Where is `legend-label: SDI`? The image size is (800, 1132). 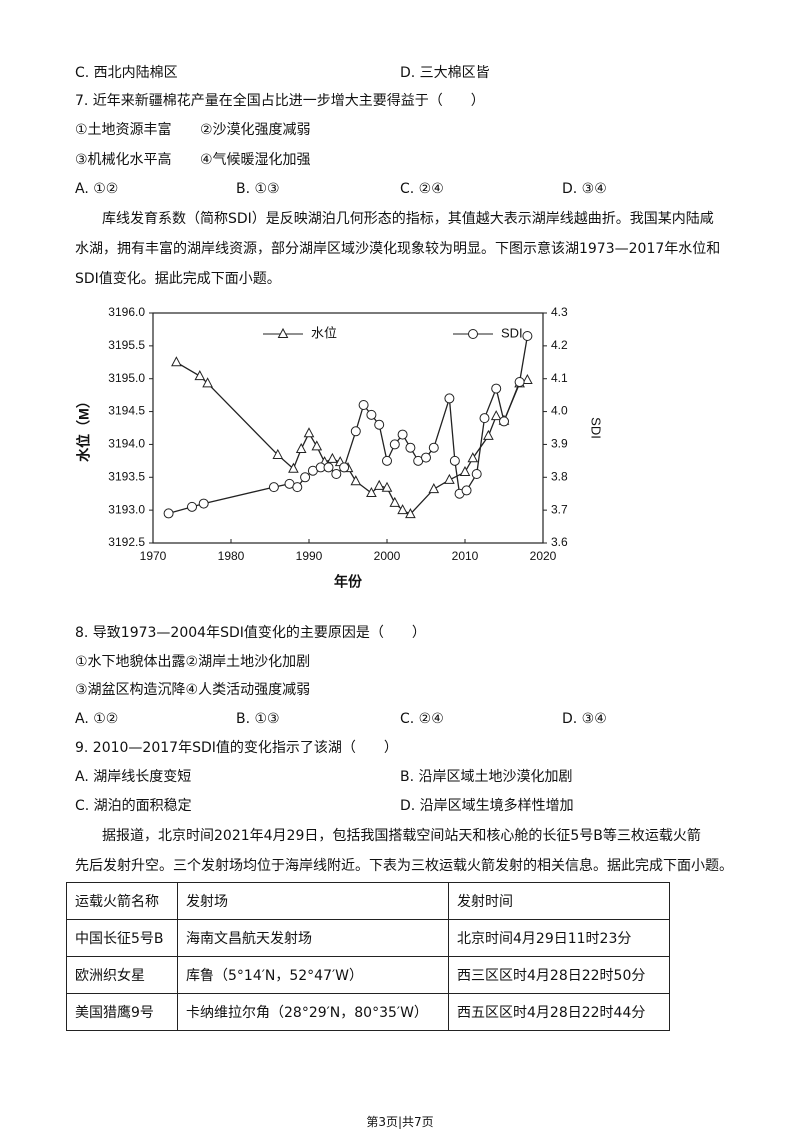
legend-label: SDI is located at coordinates (512, 332).